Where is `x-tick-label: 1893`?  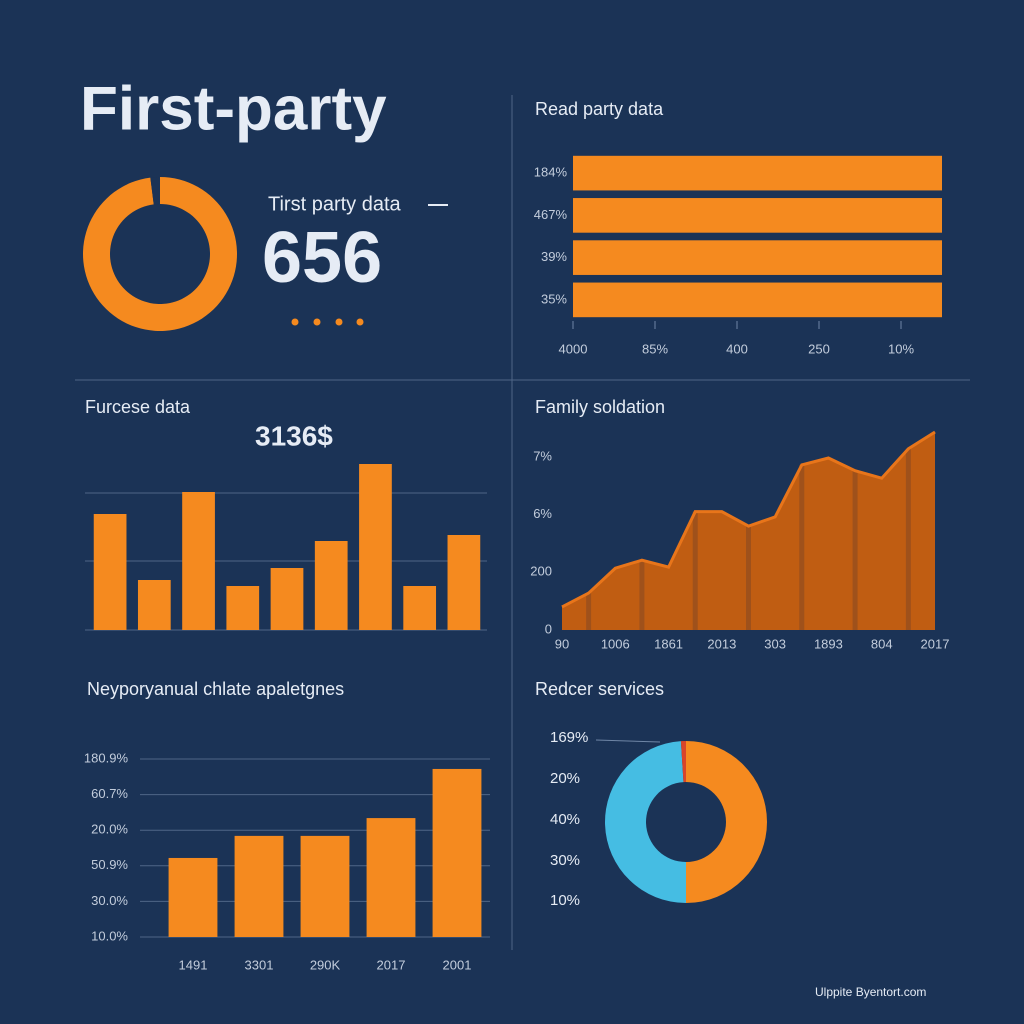 x-tick-label: 1893 is located at coordinates (828, 643).